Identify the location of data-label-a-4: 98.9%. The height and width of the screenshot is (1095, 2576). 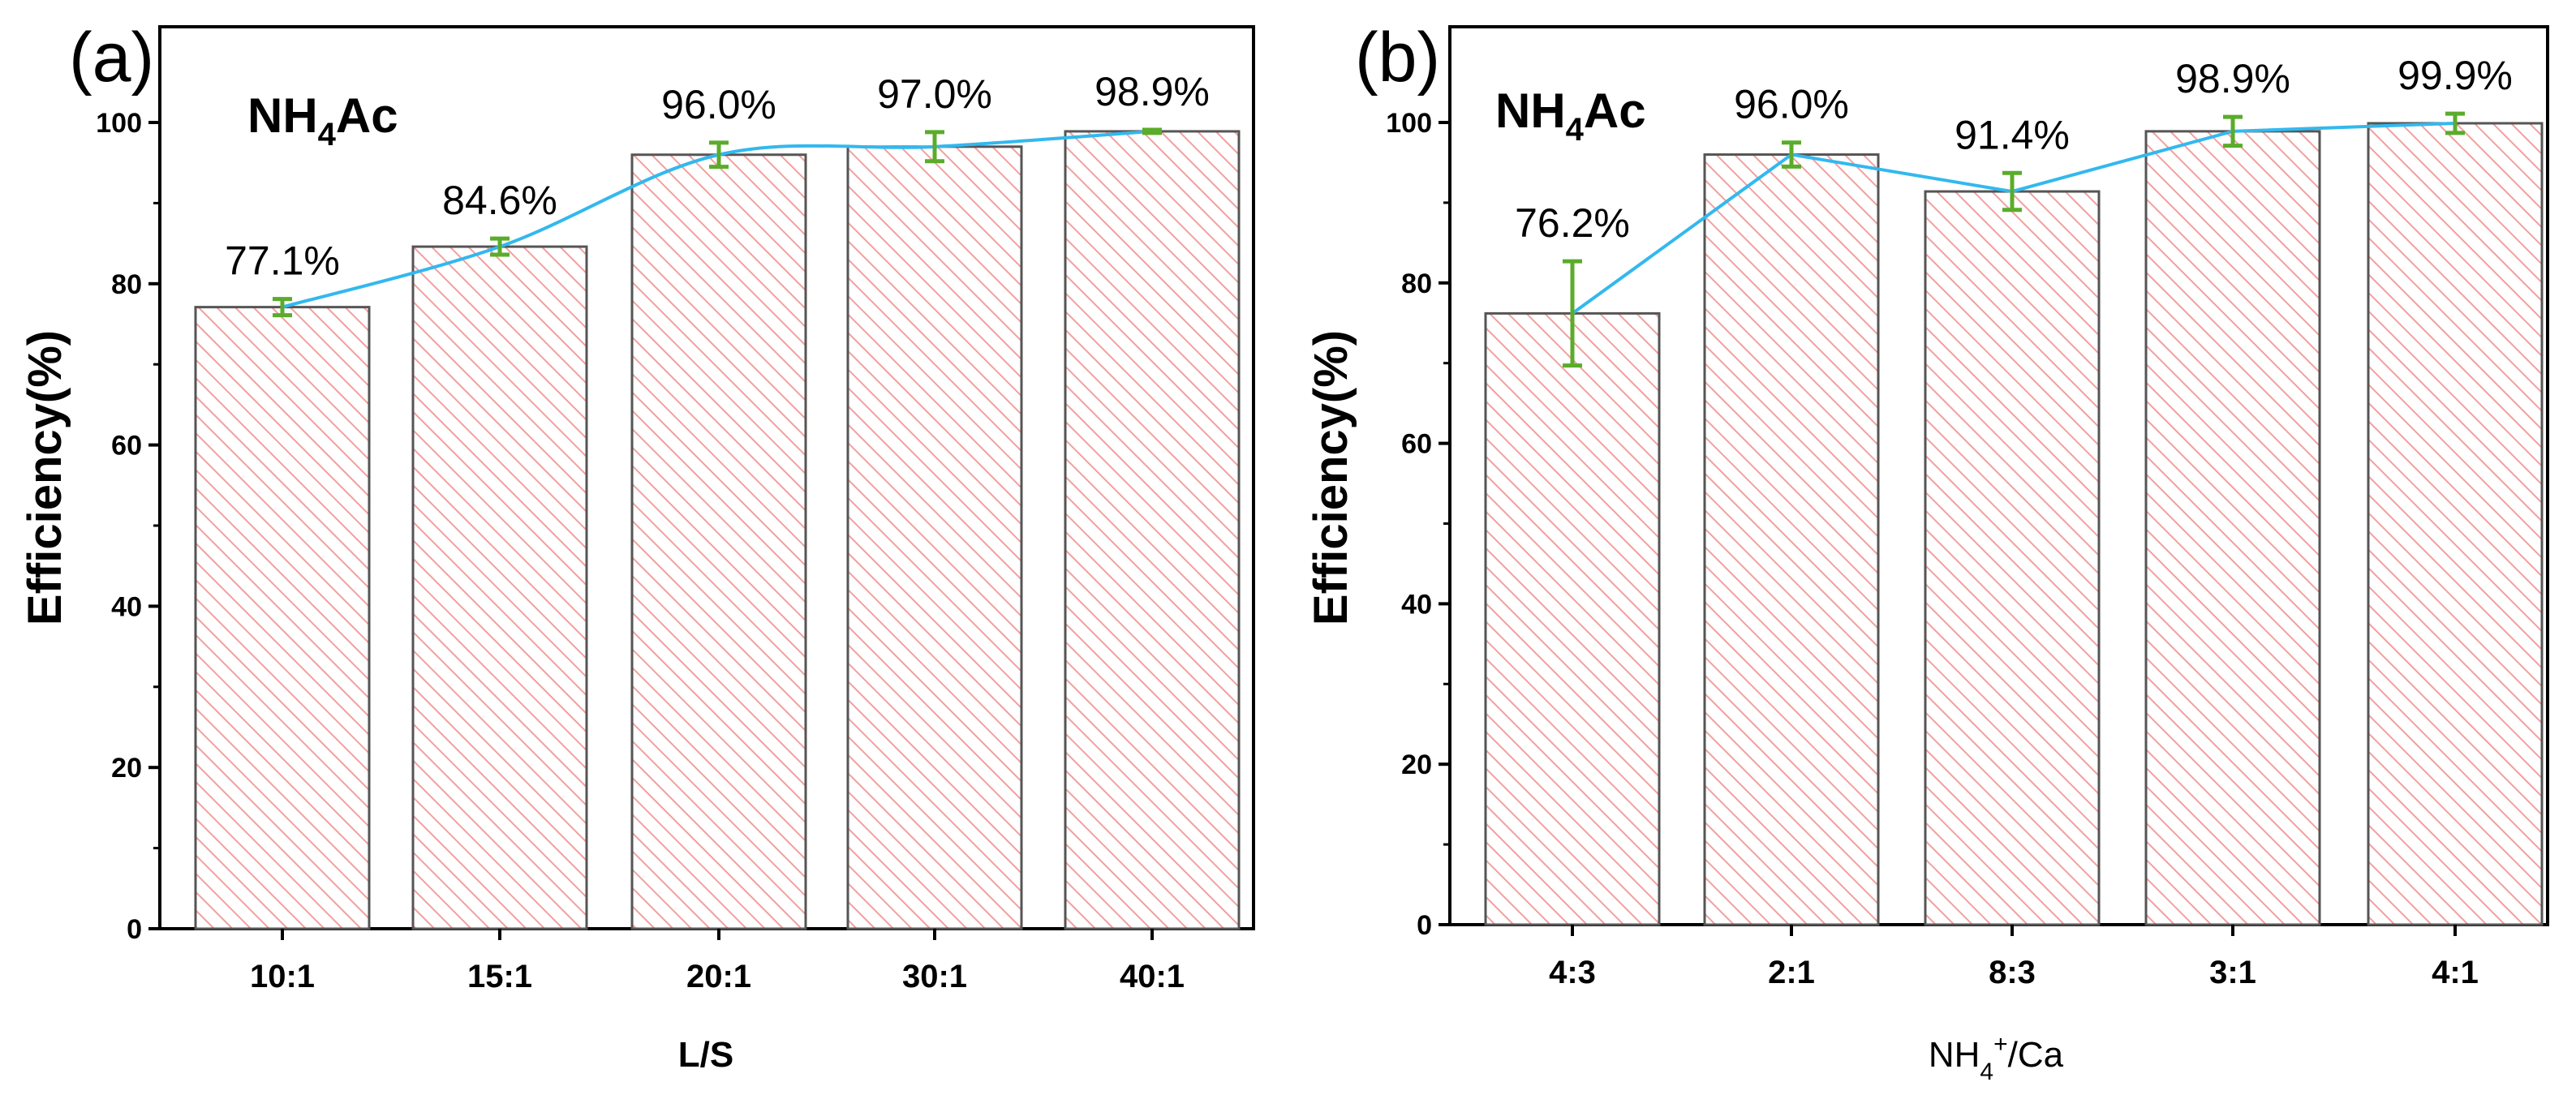
(1152, 91).